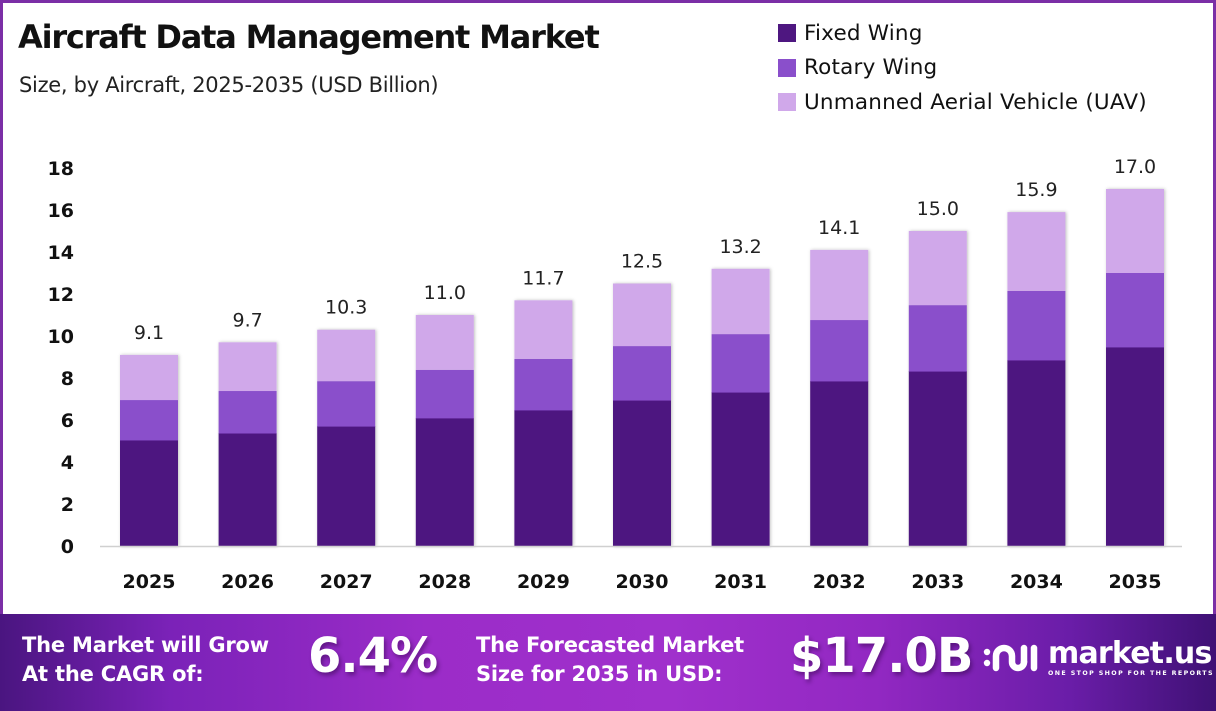  What do you see at coordinates (871, 68) in the screenshot?
I see `legend-label: Rotary Wing` at bounding box center [871, 68].